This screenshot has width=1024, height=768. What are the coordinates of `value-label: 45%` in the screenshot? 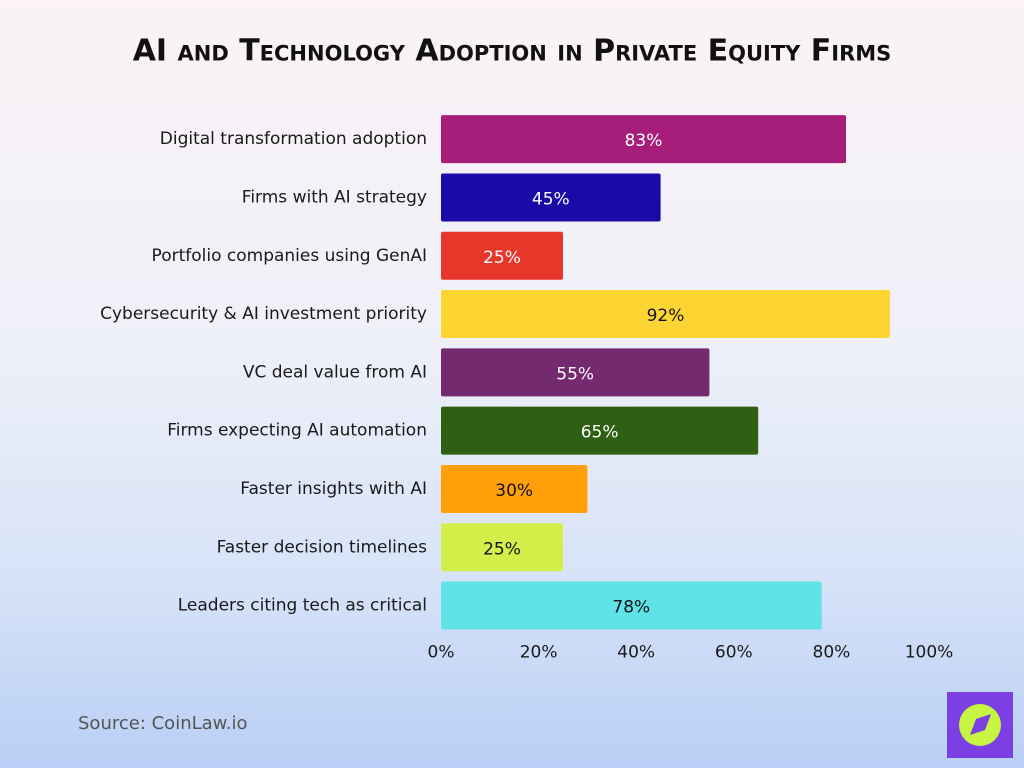 It's located at (551, 199).